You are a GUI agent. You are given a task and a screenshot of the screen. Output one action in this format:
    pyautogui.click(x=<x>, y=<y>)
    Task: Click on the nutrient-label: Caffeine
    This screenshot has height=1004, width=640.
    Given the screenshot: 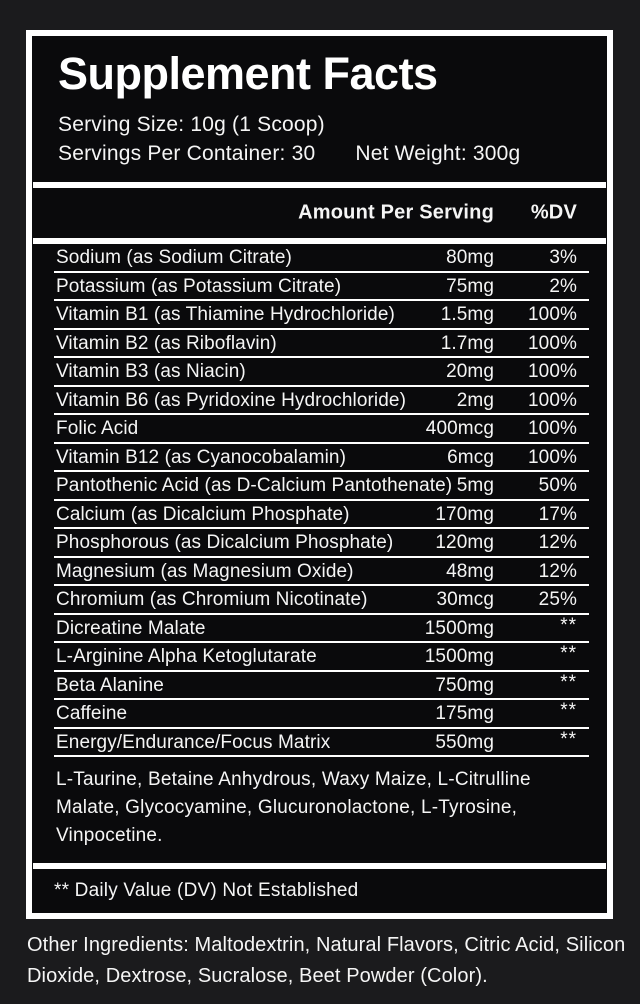 What is the action you would take?
    pyautogui.click(x=92, y=714)
    